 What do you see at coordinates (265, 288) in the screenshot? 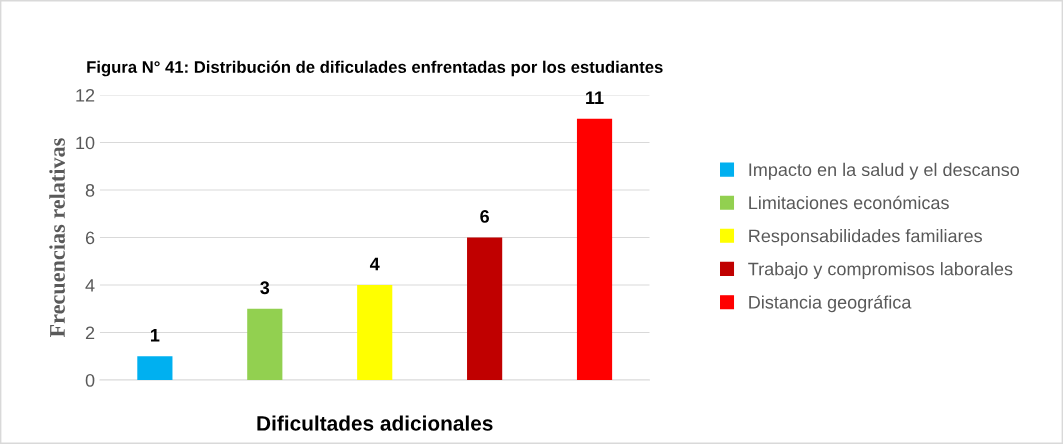
I see `data-label: 3` at bounding box center [265, 288].